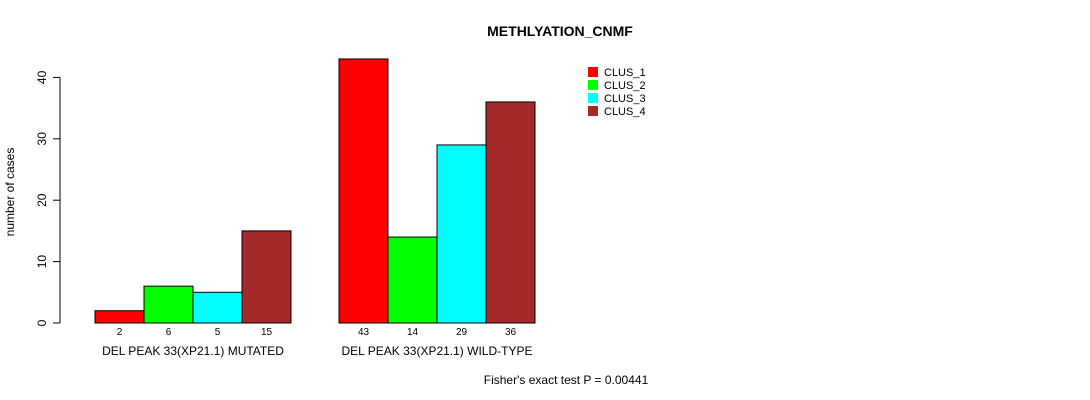  Describe the element at coordinates (437, 351) in the screenshot. I see `group-label: DEL PEAK 33(XP21.1) WILD-TYPE` at that location.